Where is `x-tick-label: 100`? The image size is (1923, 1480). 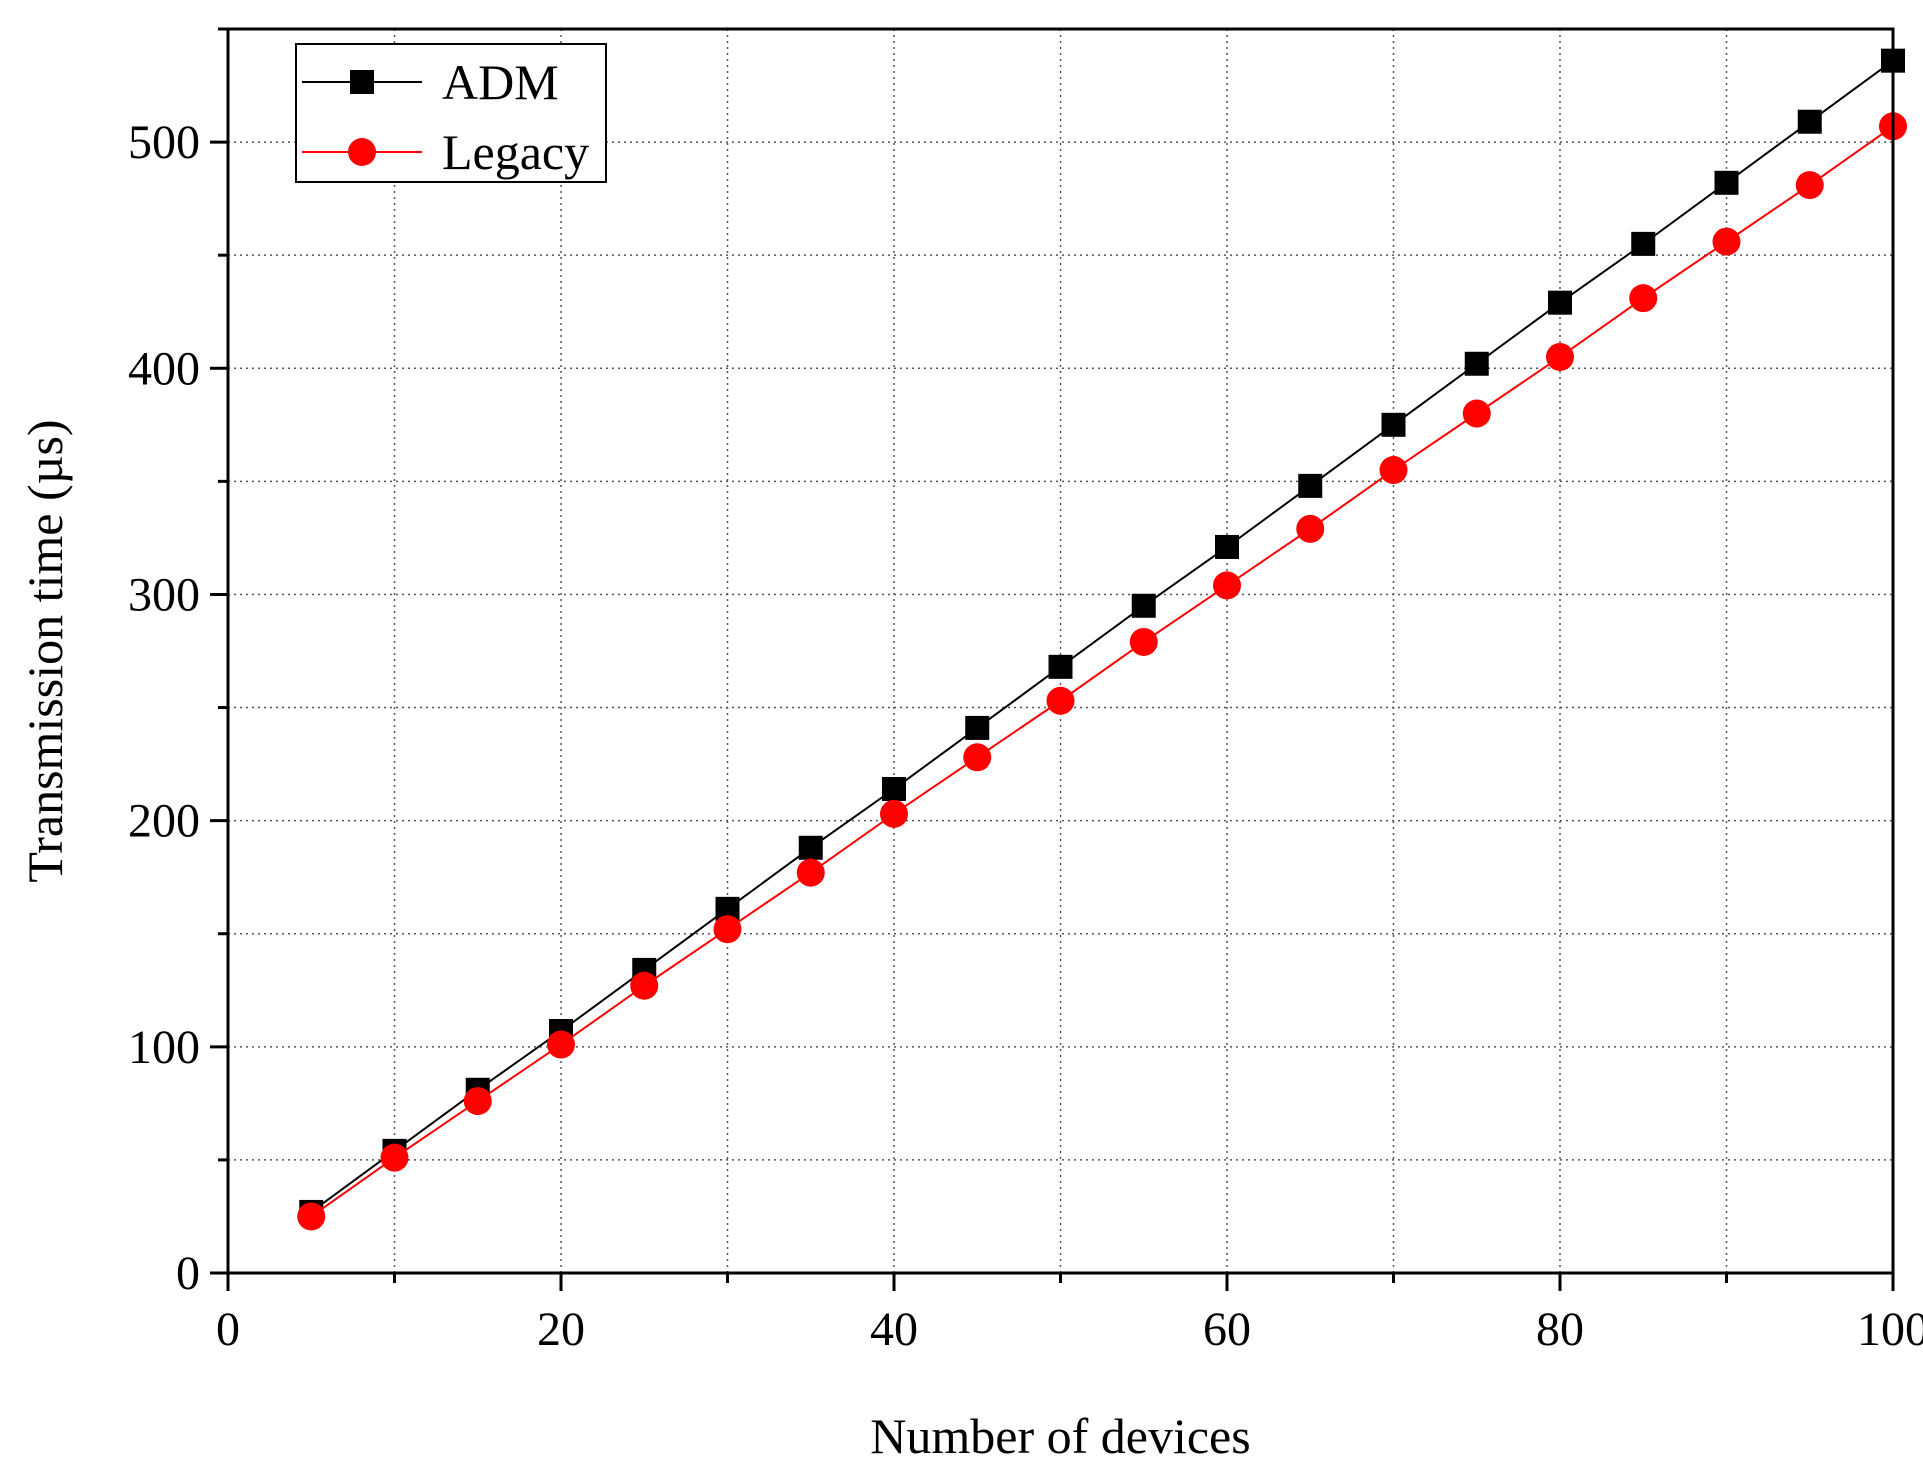
x-tick-label: 100 is located at coordinates (1890, 1329).